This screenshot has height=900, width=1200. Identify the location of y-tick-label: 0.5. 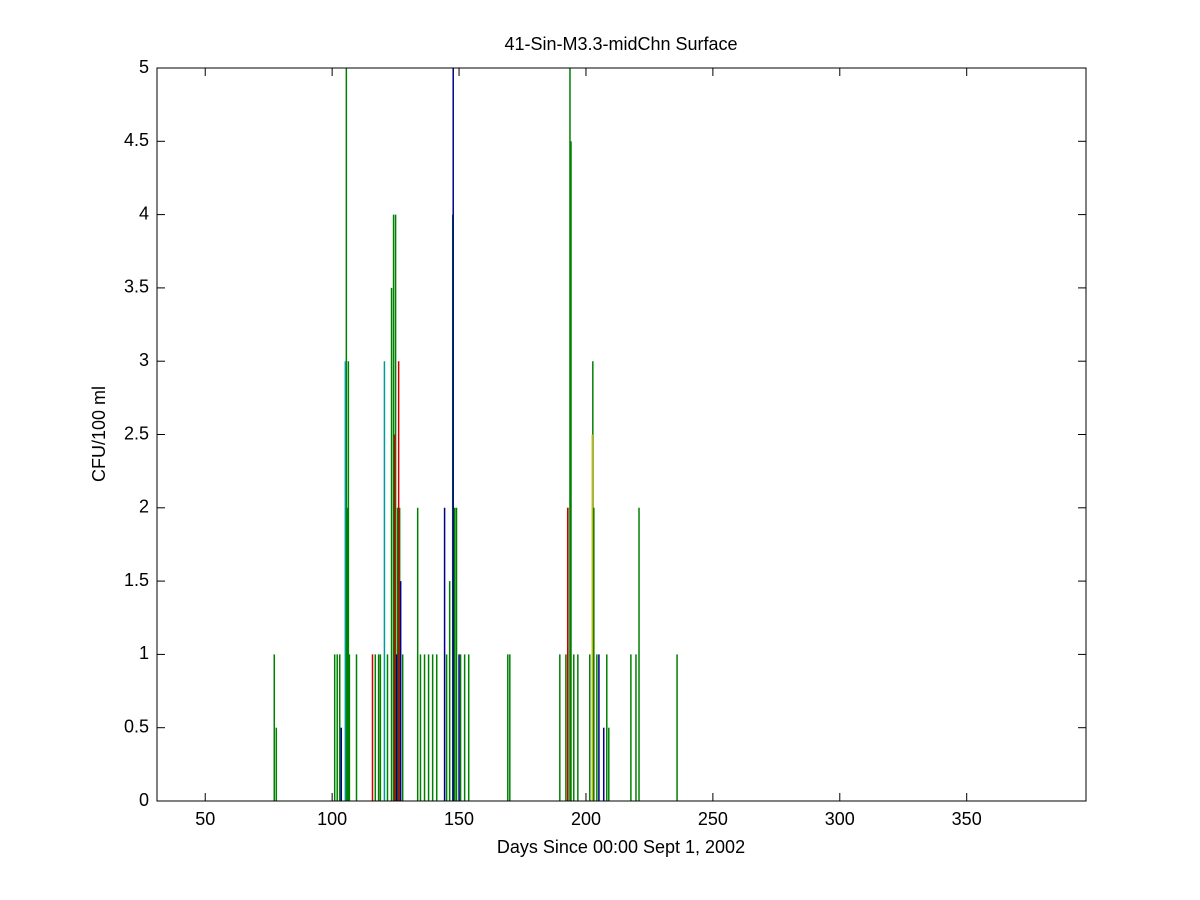
(136, 726).